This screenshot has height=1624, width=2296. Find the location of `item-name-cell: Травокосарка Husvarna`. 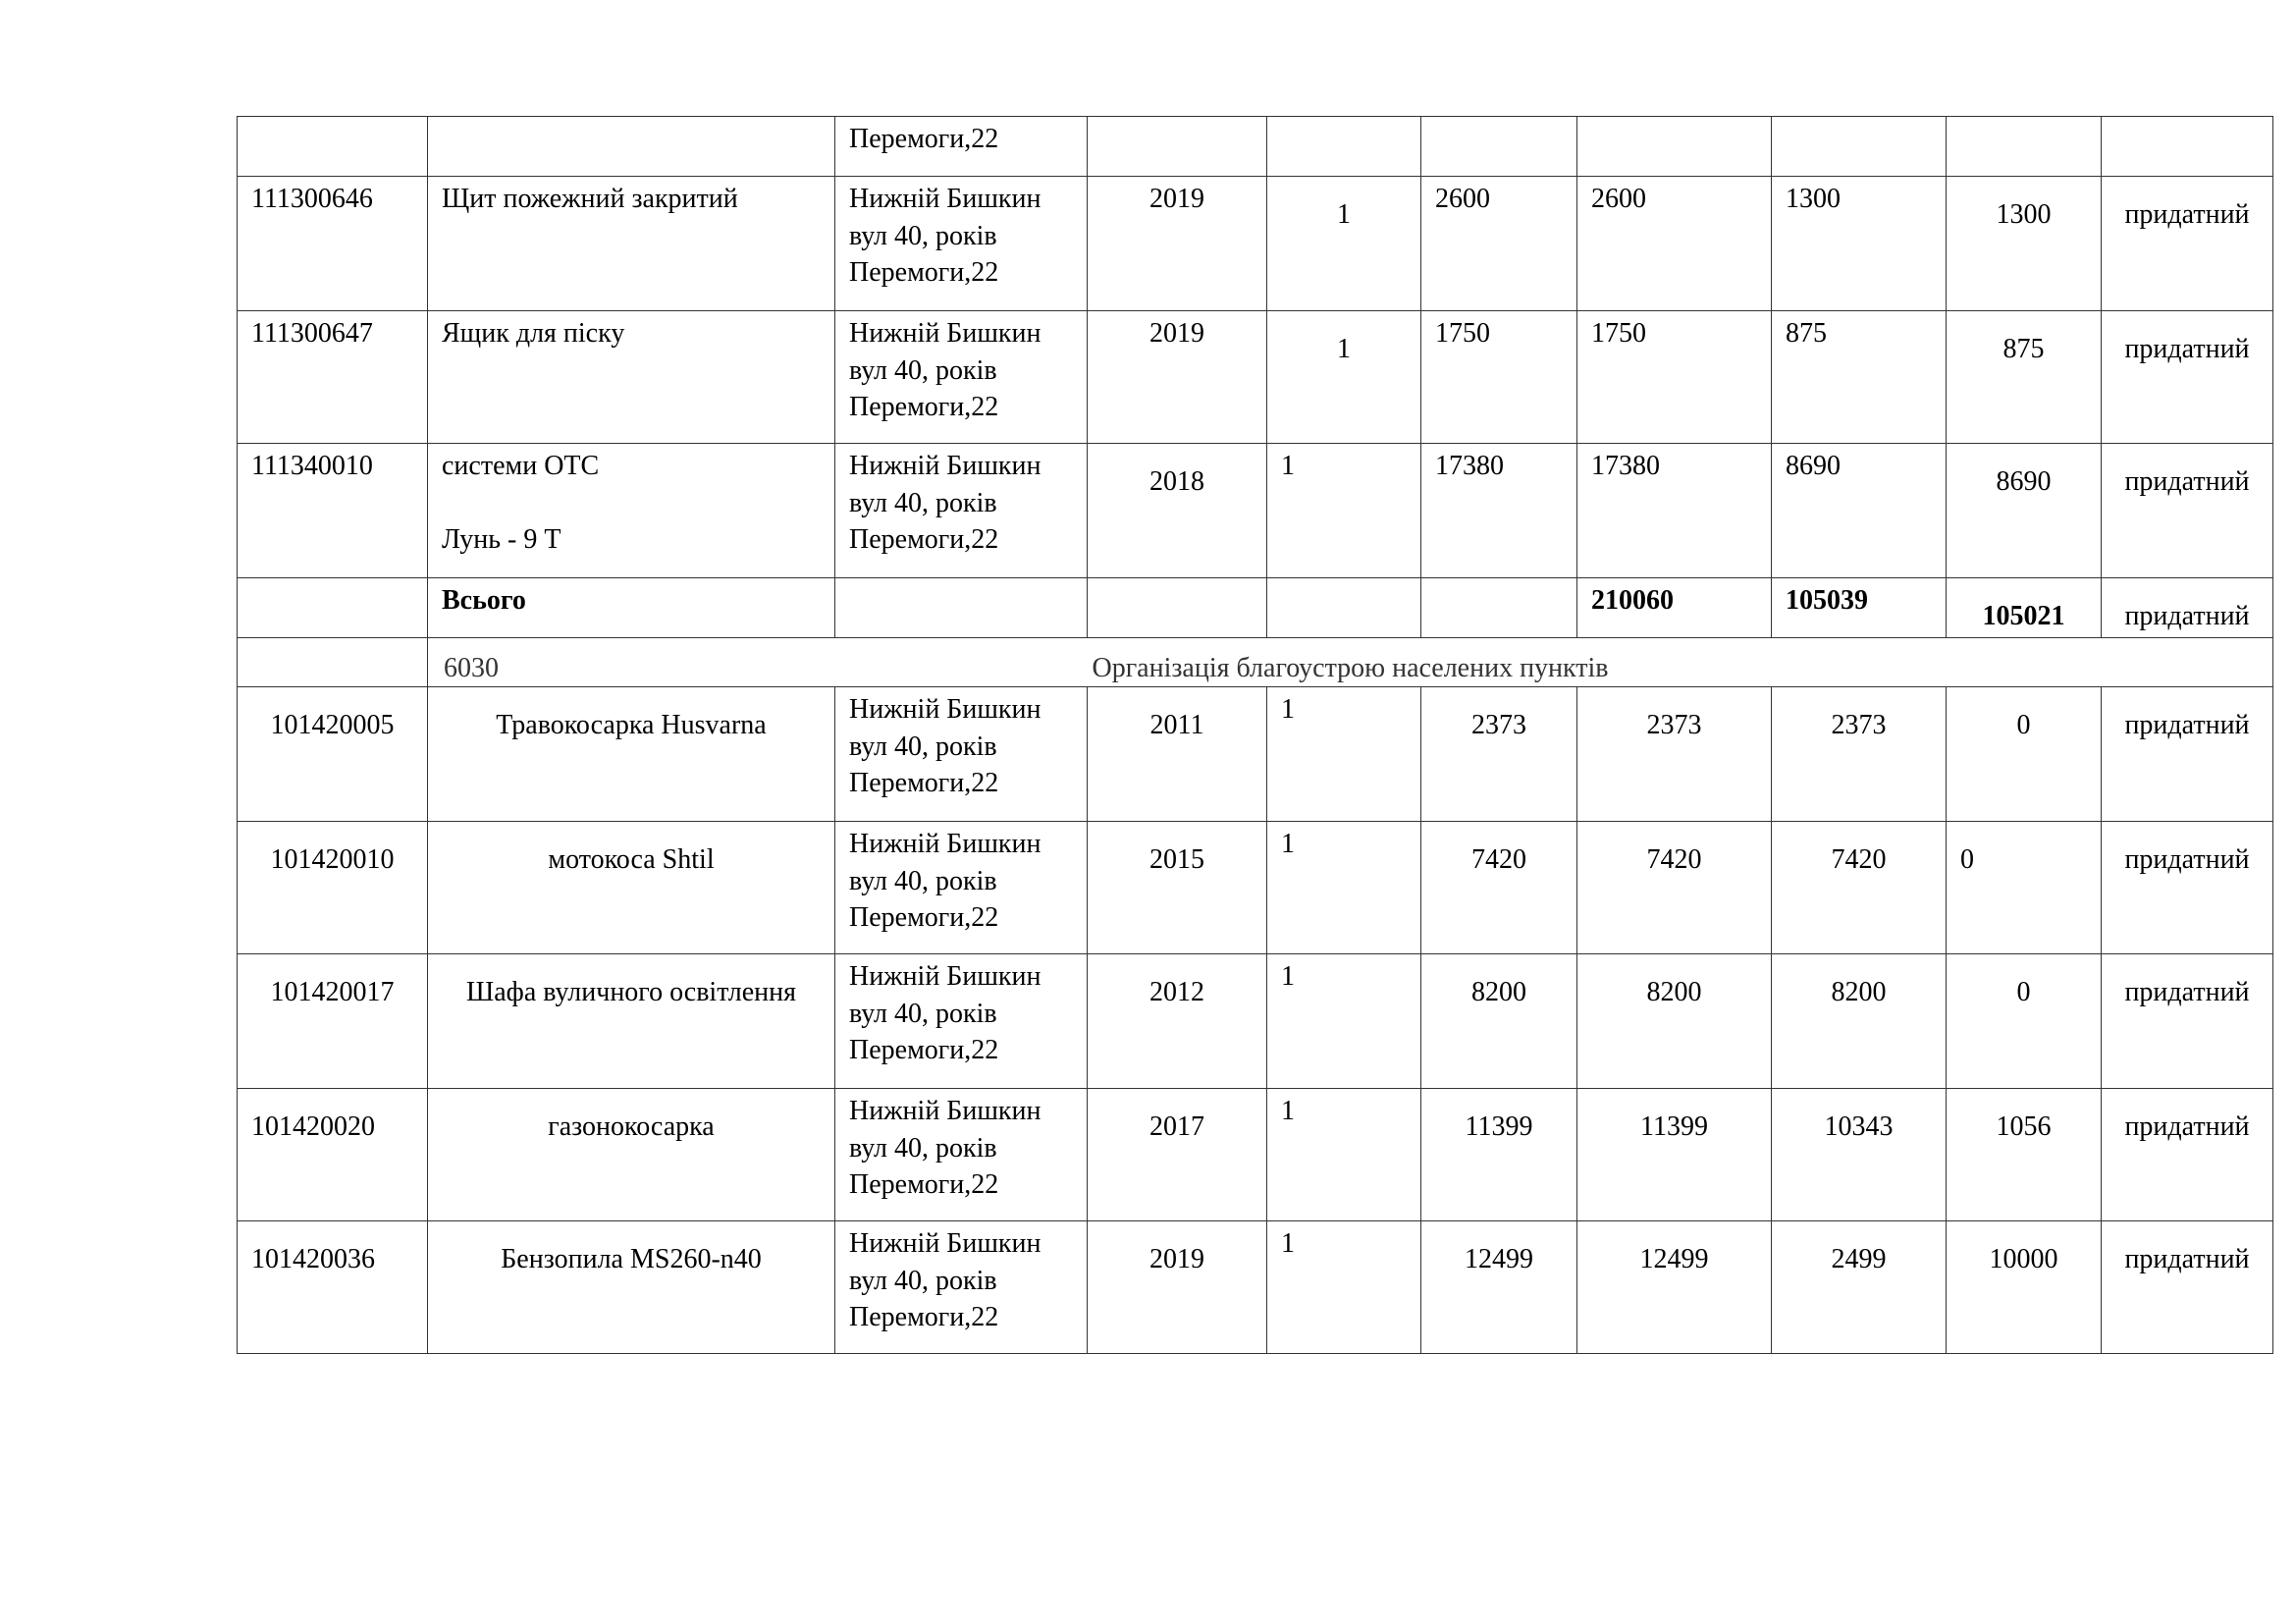

item-name-cell: Травокосарка Husvarna is located at coordinates (631, 754).